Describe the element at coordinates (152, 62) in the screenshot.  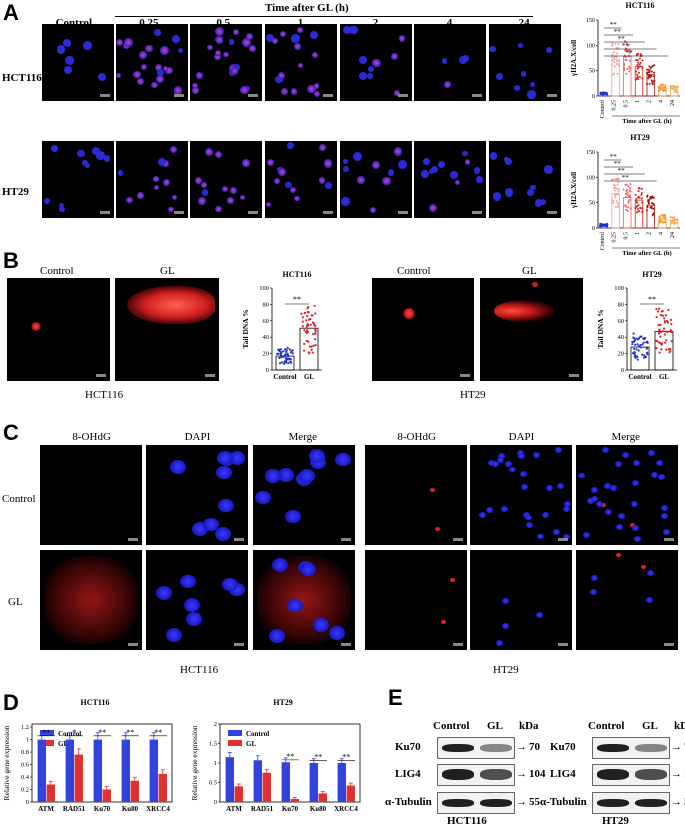
I see `if-image-r0-c1` at that location.